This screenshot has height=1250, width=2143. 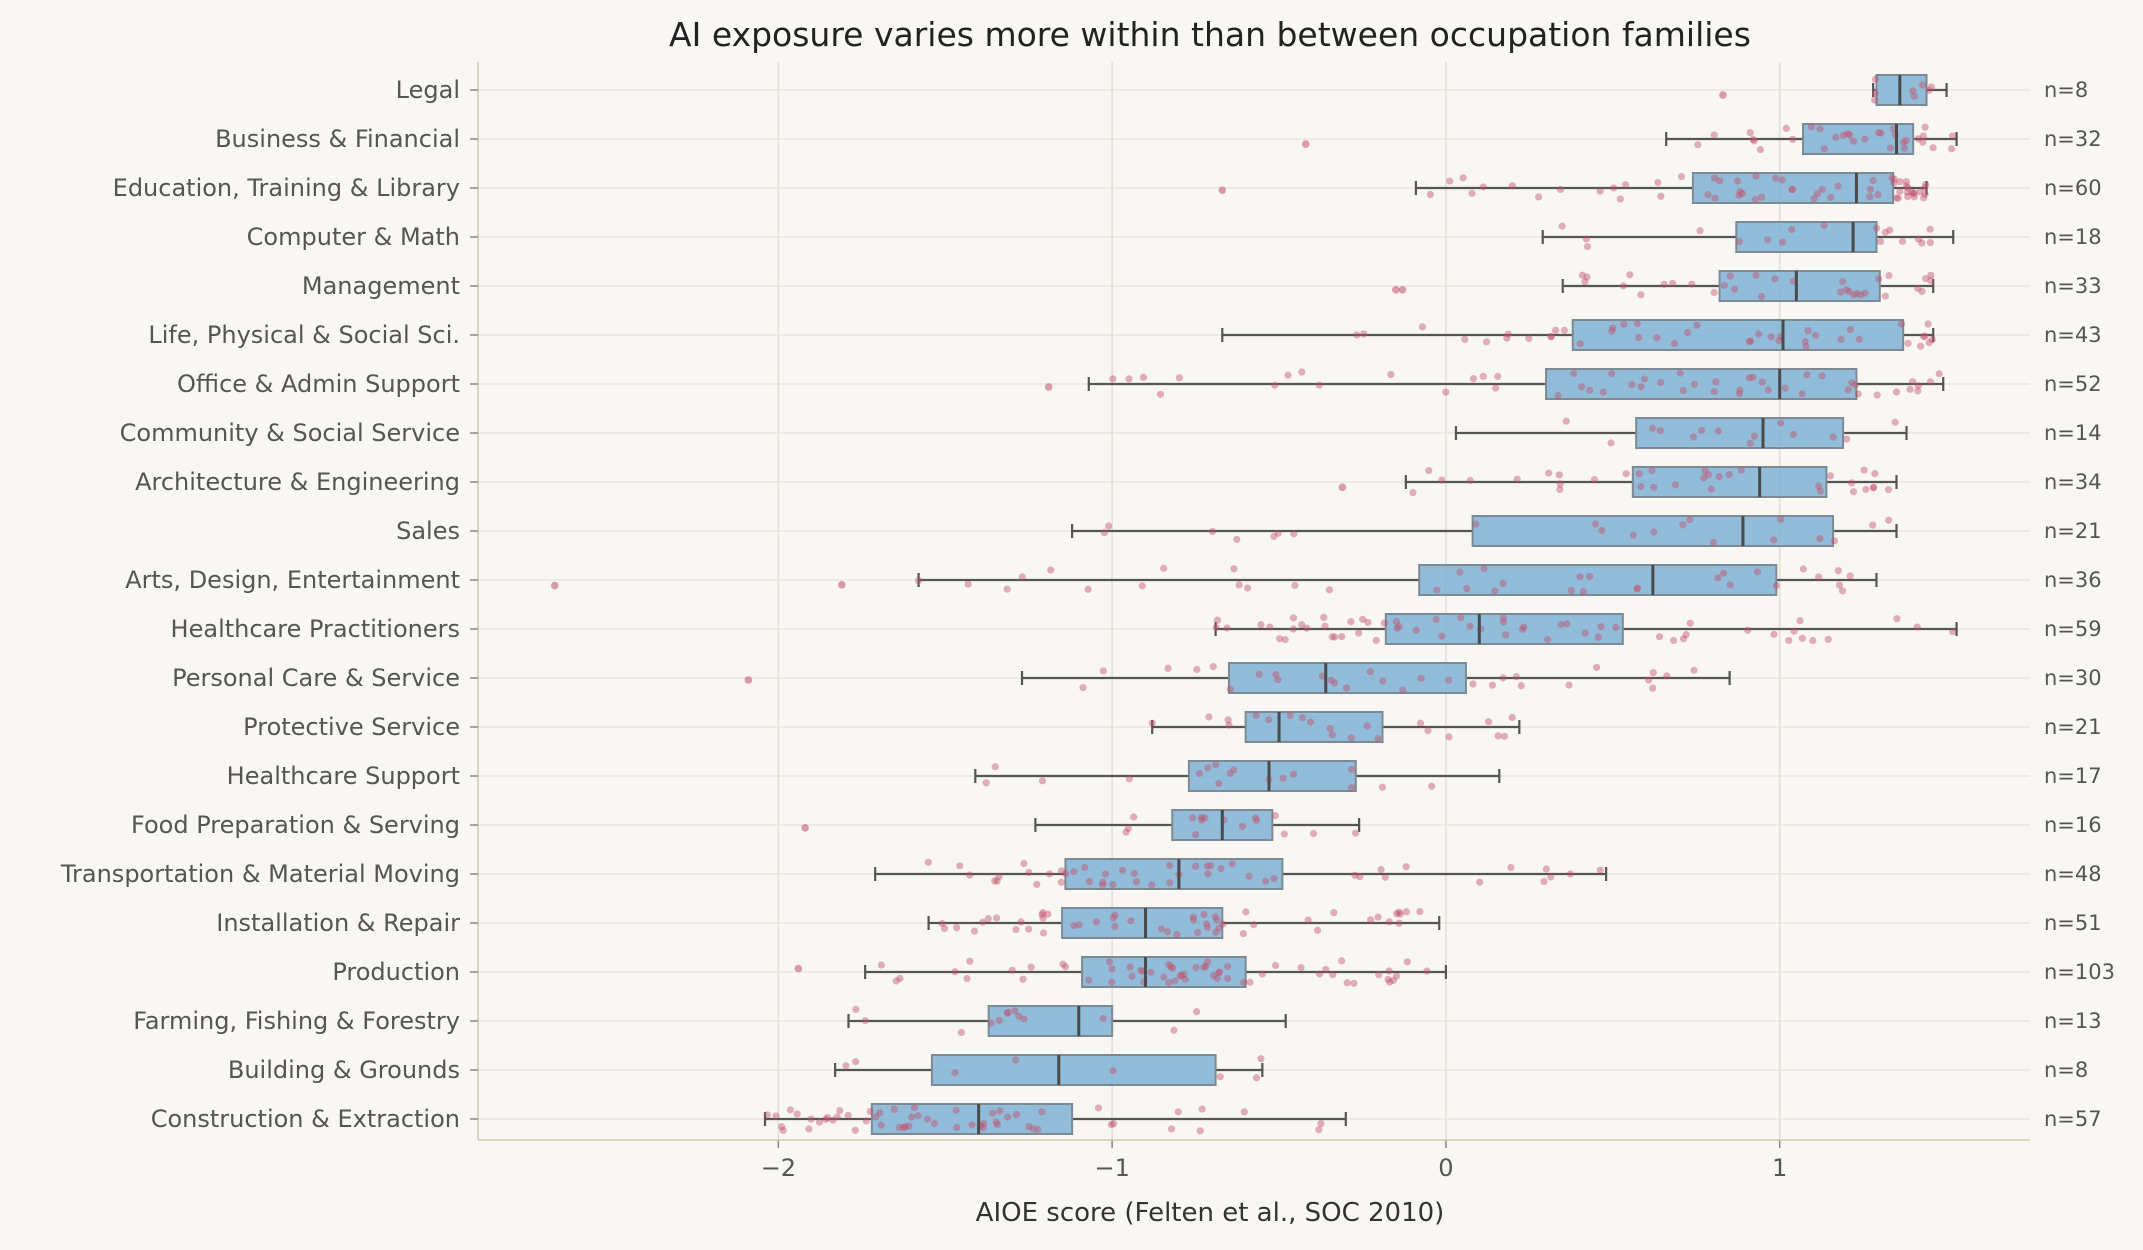 I want to click on category-label: Legal, so click(x=428, y=90).